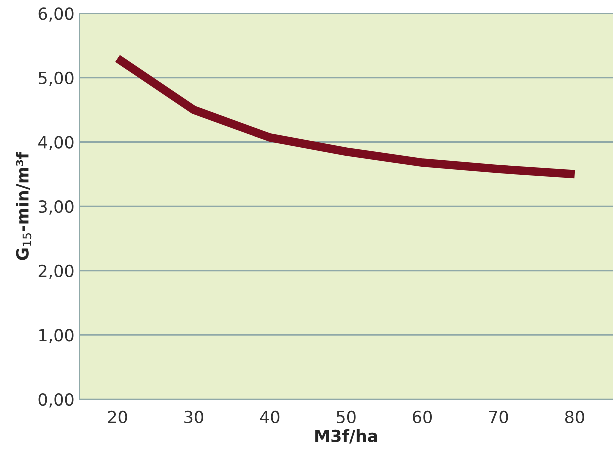  I want to click on x-tick-label: 50, so click(346, 417).